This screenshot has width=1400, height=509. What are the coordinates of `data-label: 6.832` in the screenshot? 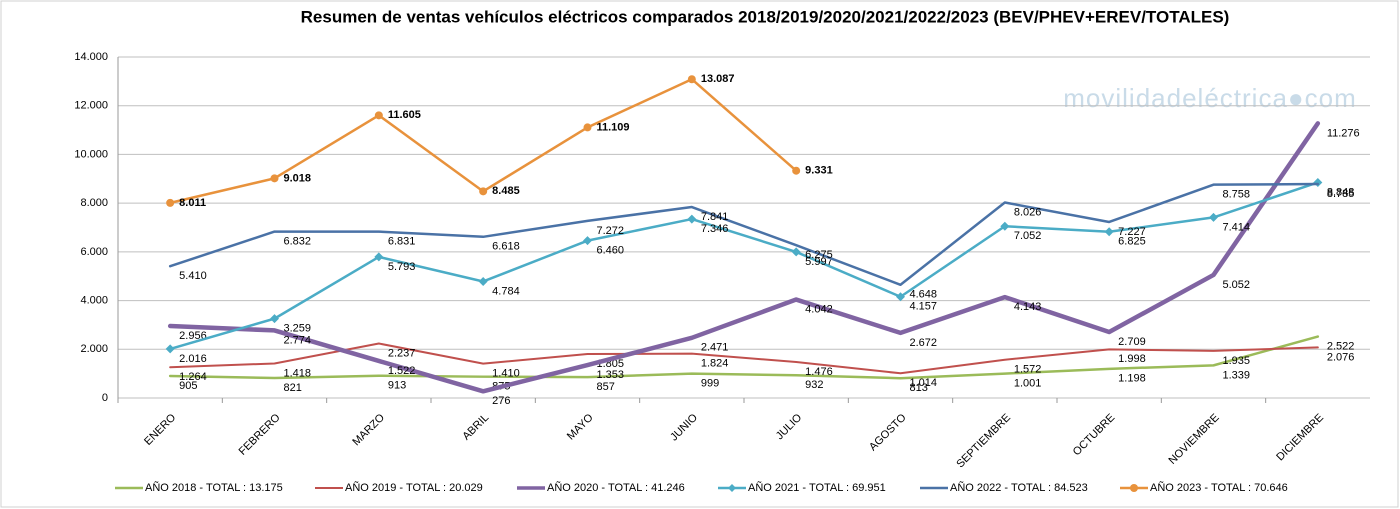 It's located at (298, 241).